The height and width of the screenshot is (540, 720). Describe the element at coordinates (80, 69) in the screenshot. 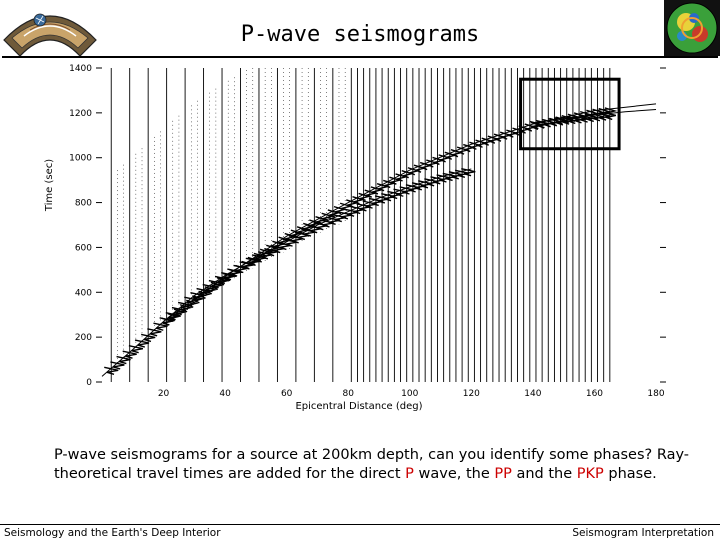

I see `y-tick-label: 1400` at that location.